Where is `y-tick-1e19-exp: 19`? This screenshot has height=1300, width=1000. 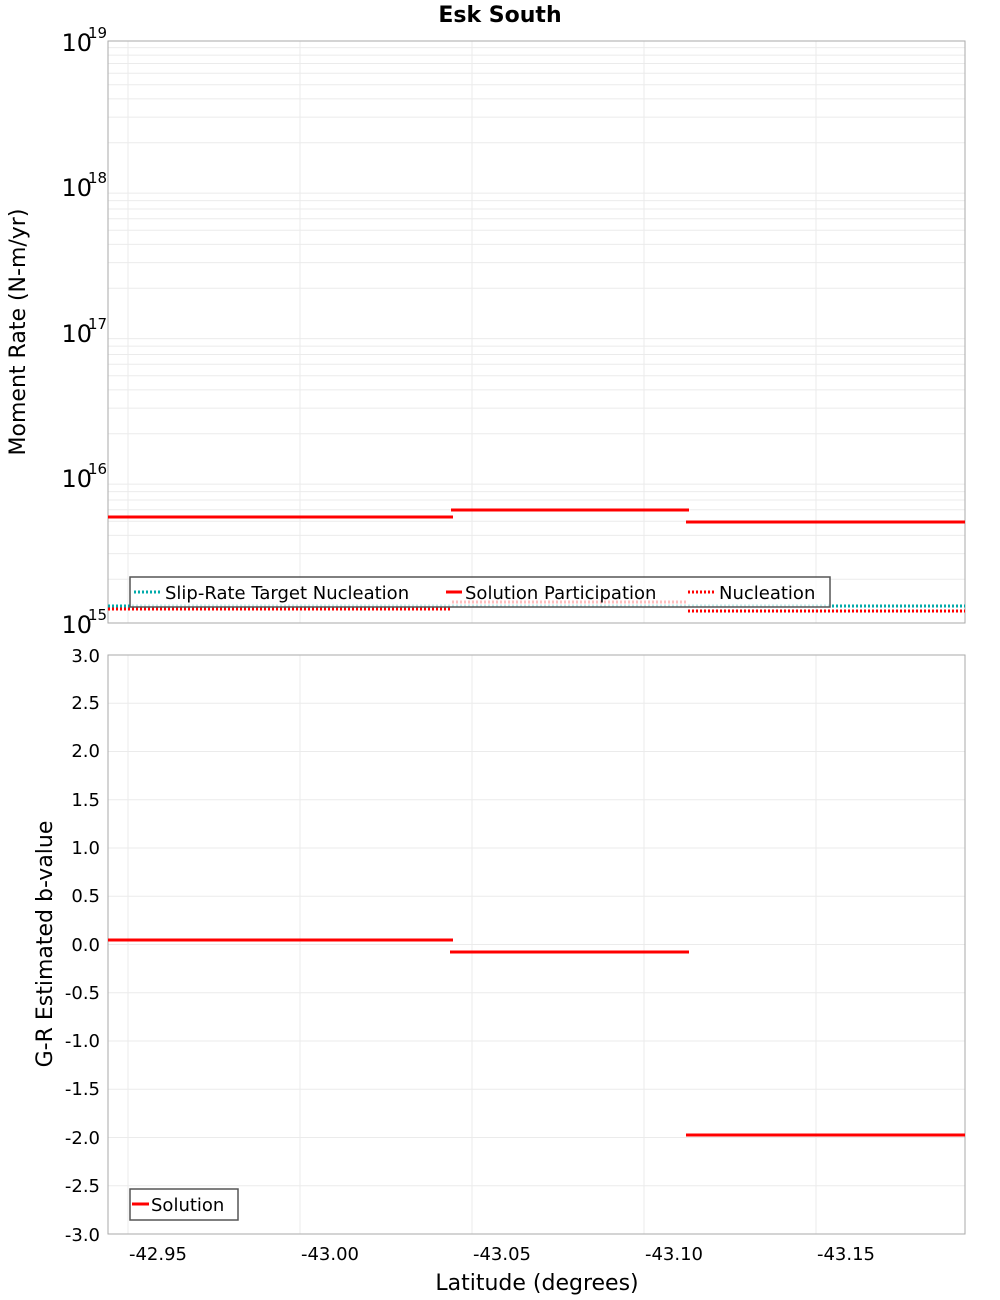
y-tick-1e19-exp: 19 is located at coordinates (97, 33).